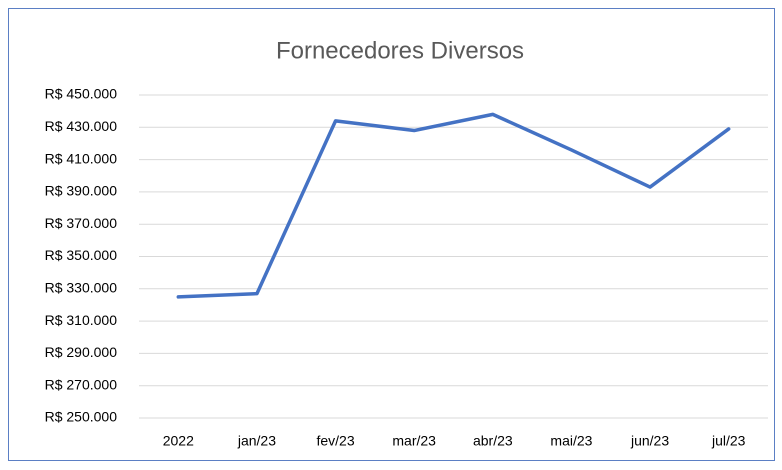  What do you see at coordinates (81, 158) in the screenshot?
I see `y-tick-label: R$ 410.000` at bounding box center [81, 158].